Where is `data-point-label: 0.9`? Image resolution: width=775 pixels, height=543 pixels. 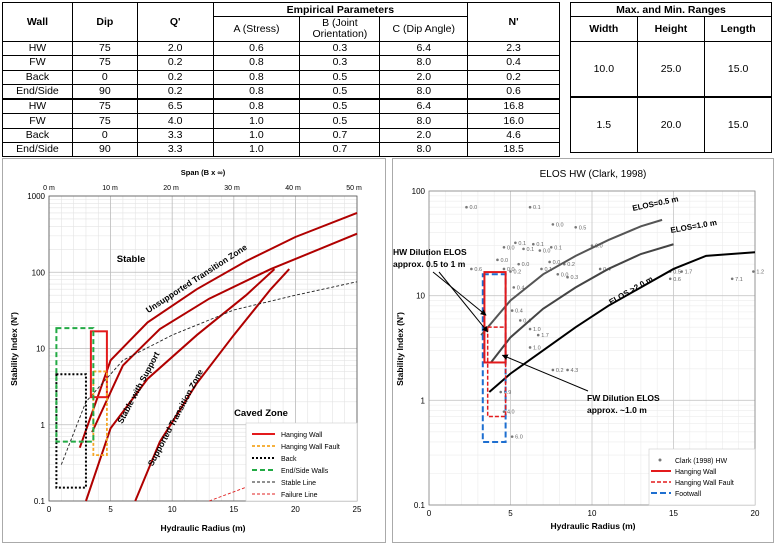 data-point-label: 0.9 is located at coordinates (508, 393).